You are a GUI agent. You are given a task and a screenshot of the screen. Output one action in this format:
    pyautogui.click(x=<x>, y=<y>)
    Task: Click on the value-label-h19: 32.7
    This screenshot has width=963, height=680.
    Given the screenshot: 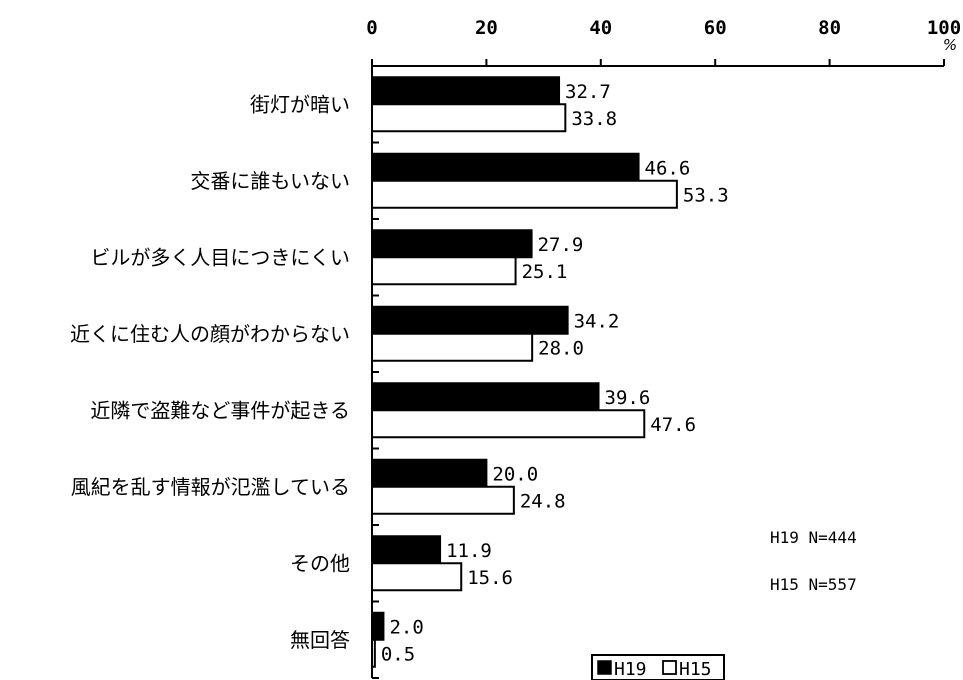 What is the action you would take?
    pyautogui.click(x=588, y=92)
    